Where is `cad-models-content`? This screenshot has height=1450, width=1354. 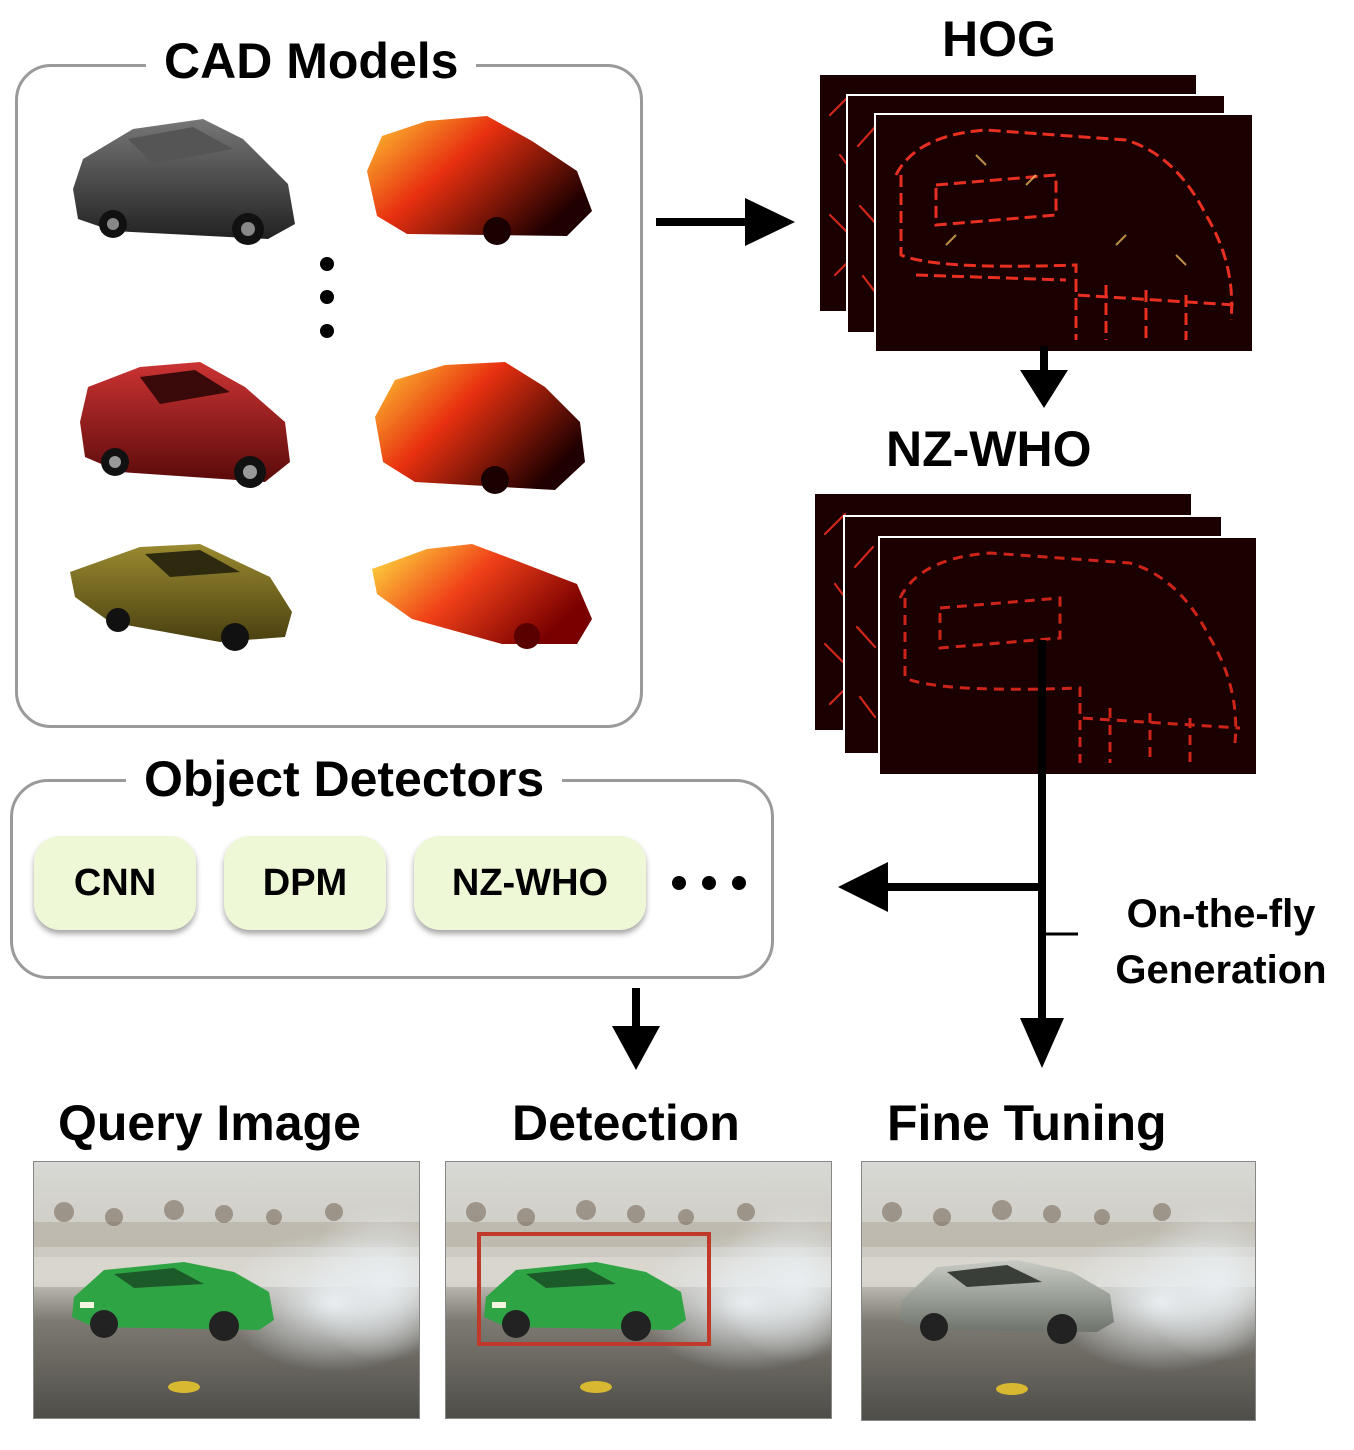 cad-models-content is located at coordinates (331, 383).